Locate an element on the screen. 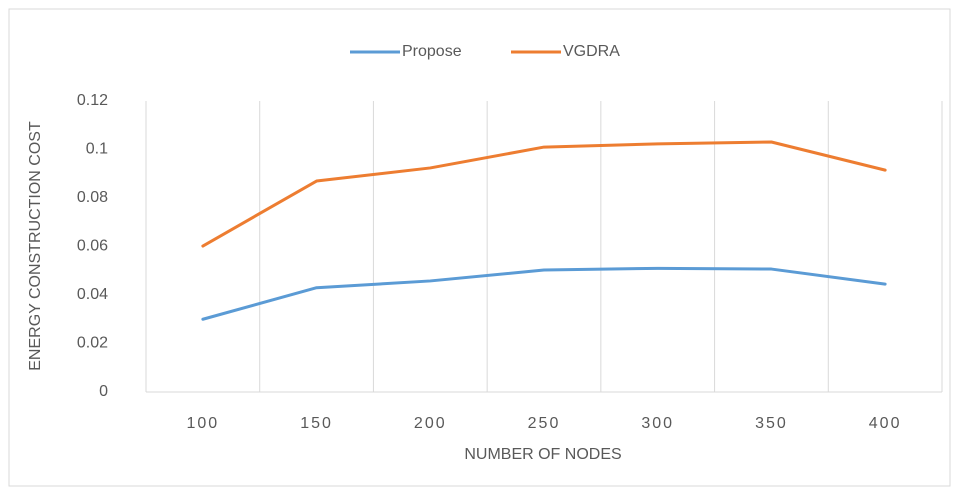 The width and height of the screenshot is (959, 495). x-tick-label: 250 is located at coordinates (544, 423).